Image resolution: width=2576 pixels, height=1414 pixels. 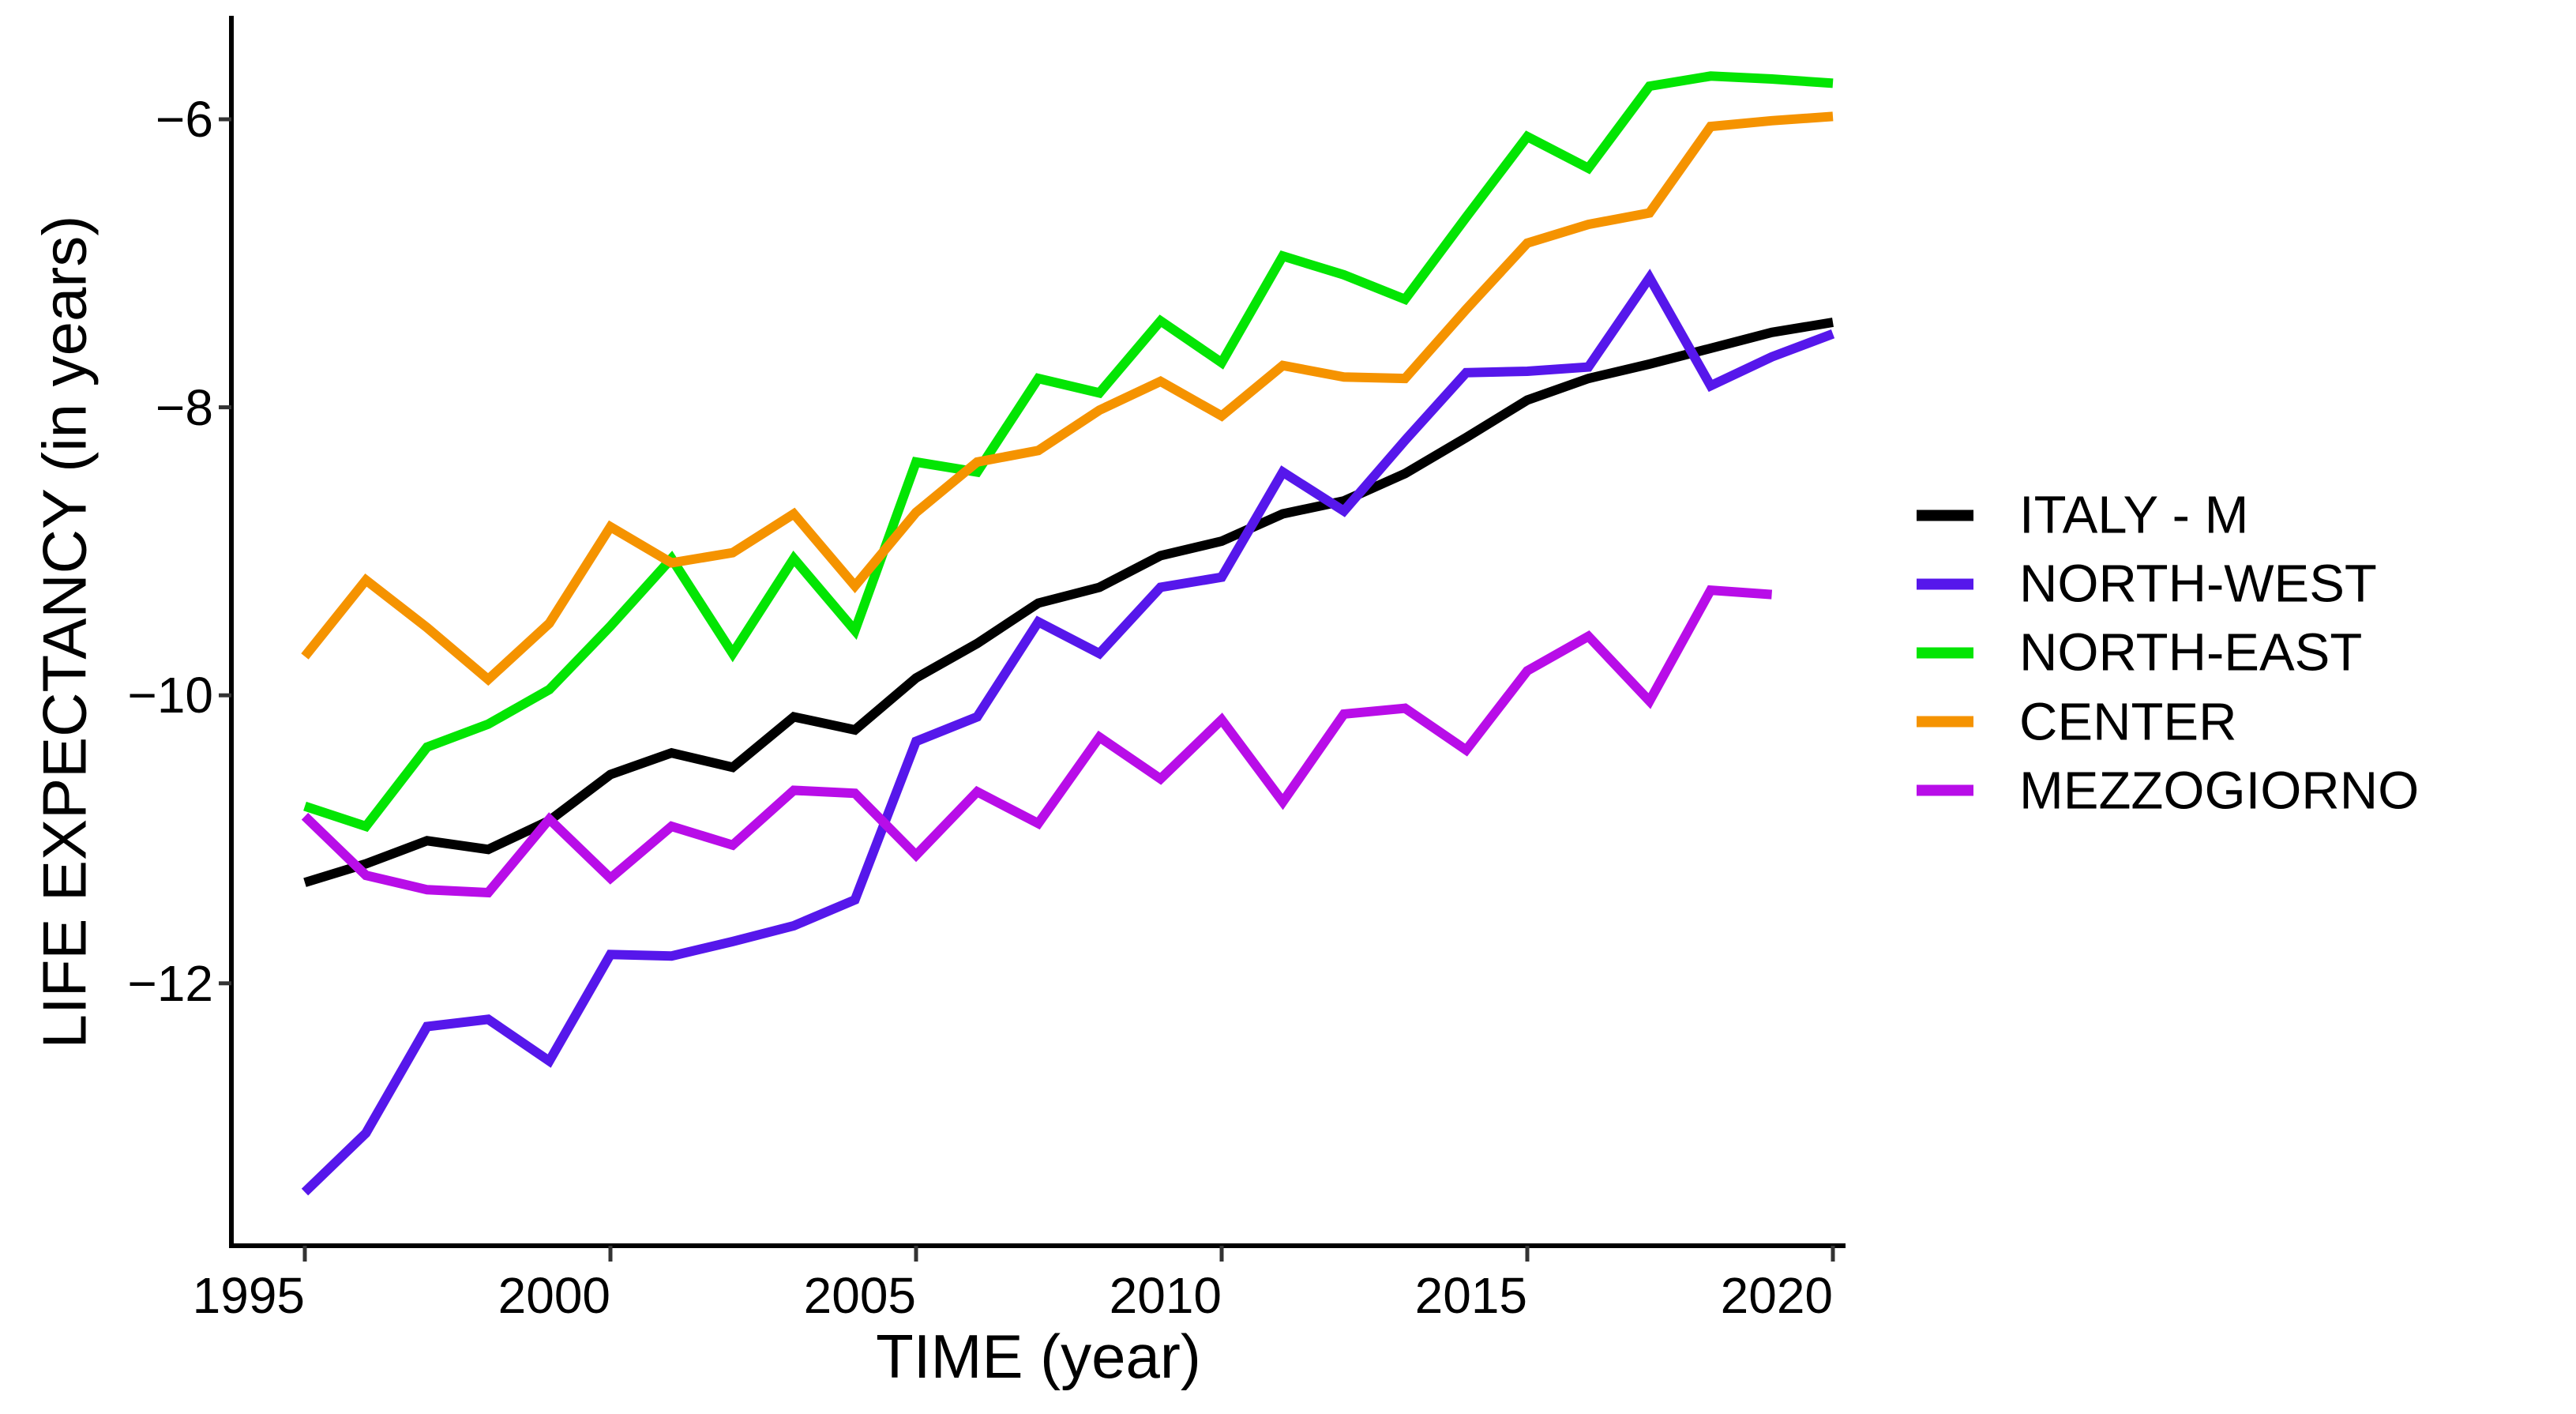 What do you see at coordinates (64, 632) in the screenshot?
I see `y-axis-title: LIFE EXPECTANCY (in years)` at bounding box center [64, 632].